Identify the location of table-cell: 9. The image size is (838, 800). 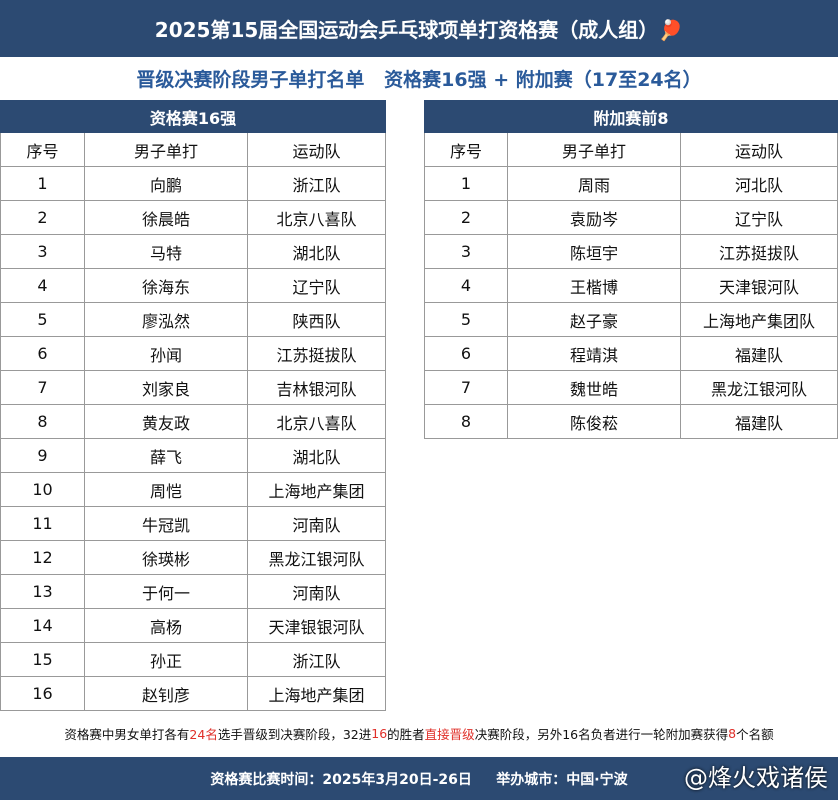
(42, 456).